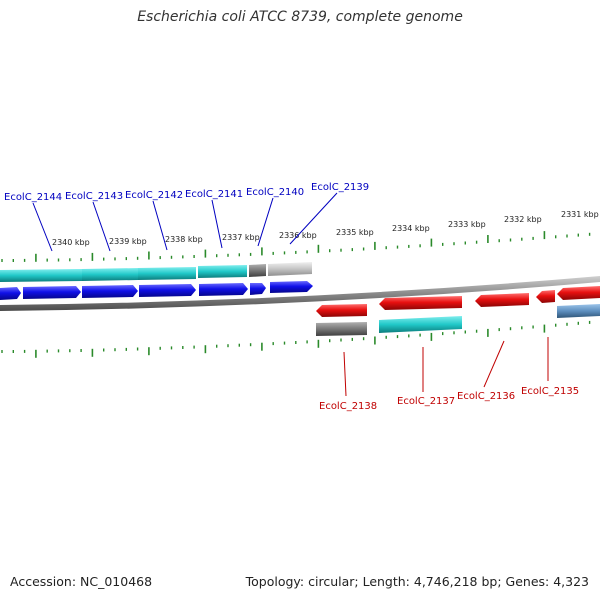 Image resolution: width=600 pixels, height=600 pixels. I want to click on scale-label: 2334 kbp, so click(411, 228).